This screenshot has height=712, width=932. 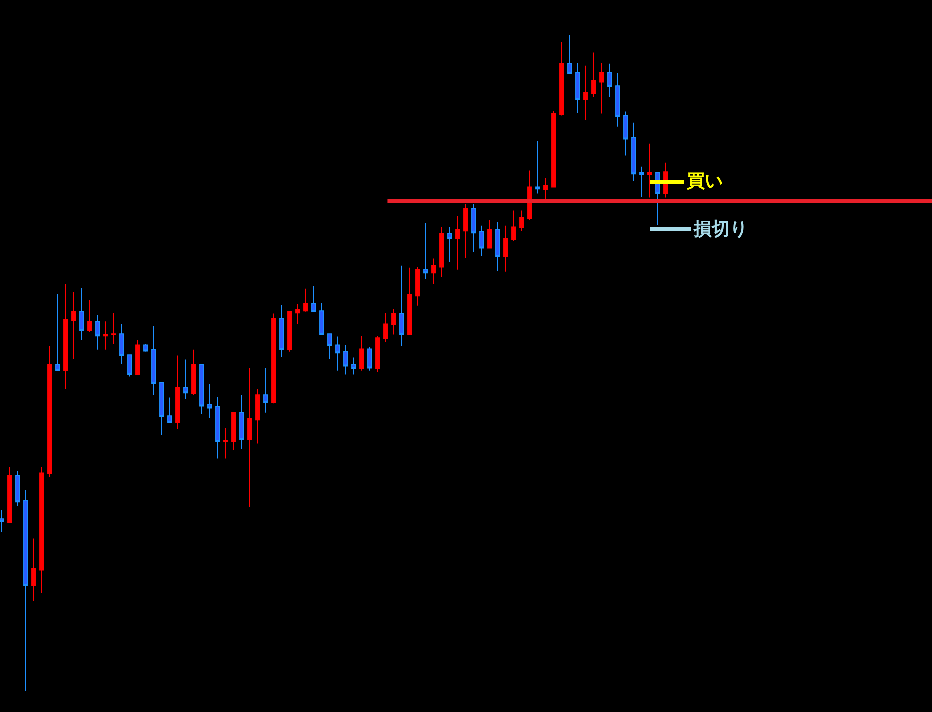 I want to click on text: 損切り, so click(x=720, y=229).